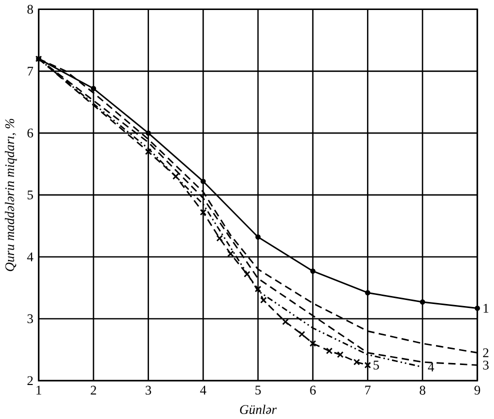 This screenshot has width=494, height=419. What do you see at coordinates (368, 390) in the screenshot?
I see `x-tick-label: 7` at bounding box center [368, 390].